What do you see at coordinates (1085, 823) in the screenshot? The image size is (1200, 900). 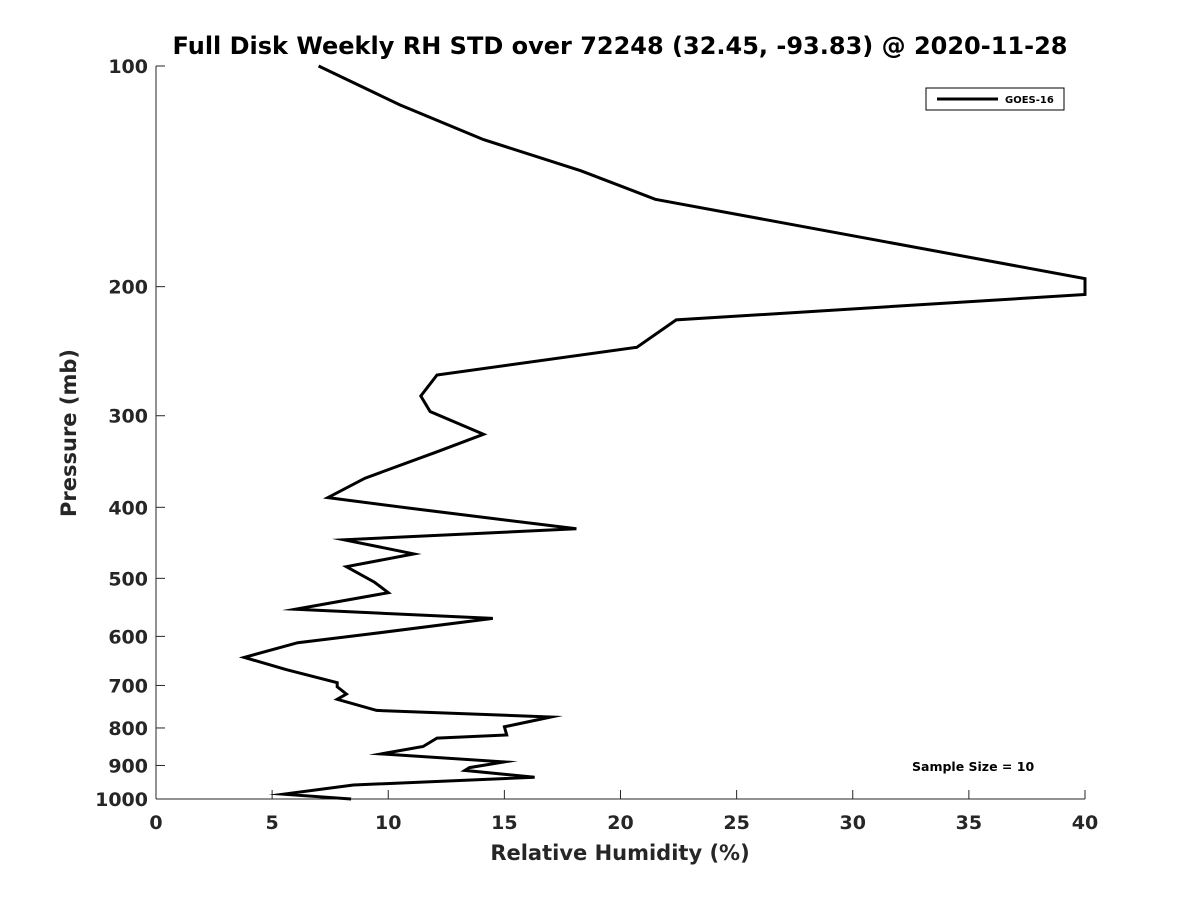 I see `x-tick-label: 40` at bounding box center [1085, 823].